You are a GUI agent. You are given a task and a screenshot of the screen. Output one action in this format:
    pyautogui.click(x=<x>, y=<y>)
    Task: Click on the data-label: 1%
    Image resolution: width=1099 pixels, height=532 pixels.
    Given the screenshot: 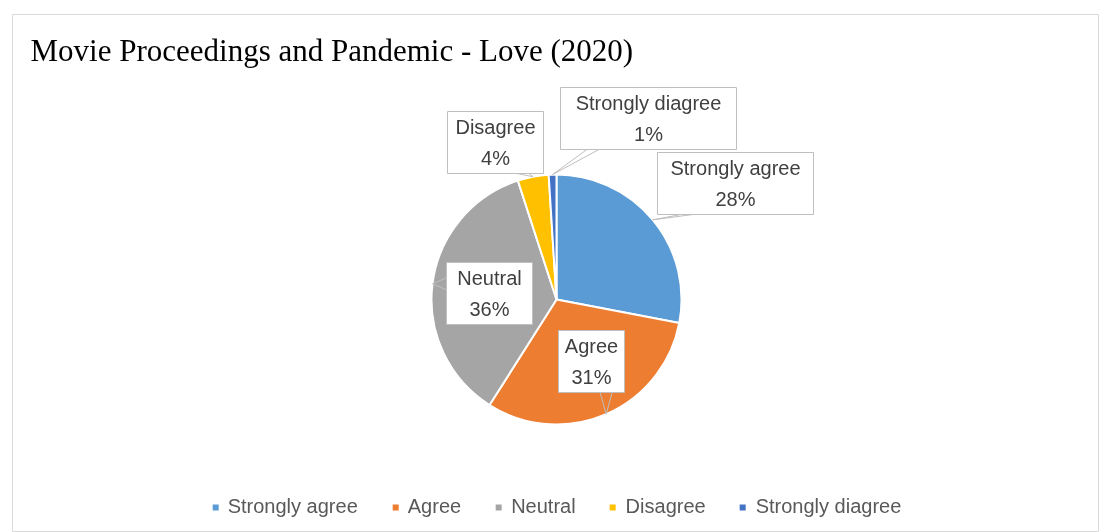 What is the action you would take?
    pyautogui.click(x=649, y=134)
    